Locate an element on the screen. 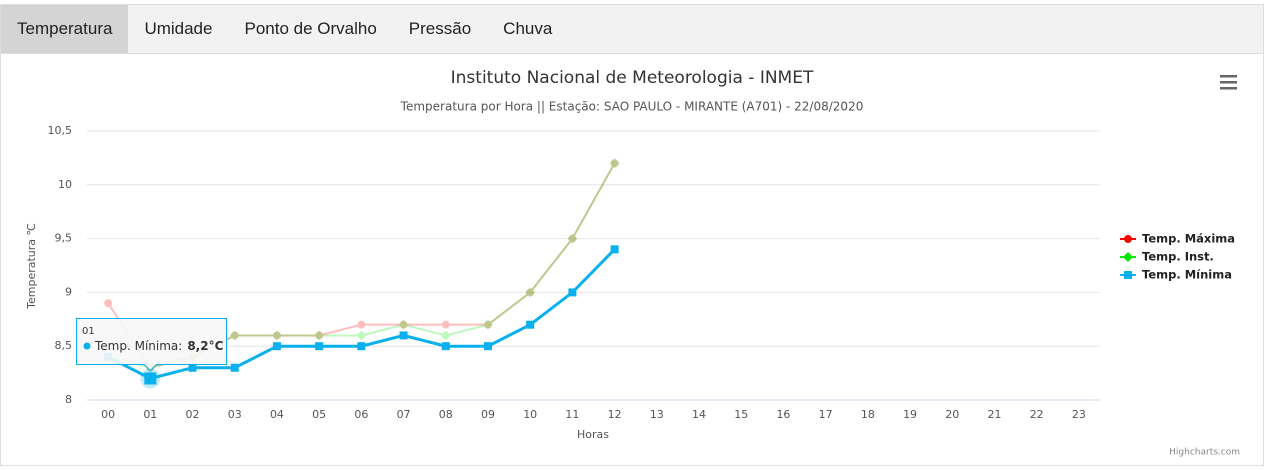 The height and width of the screenshot is (470, 1264). legend-label: Temp. Máxima is located at coordinates (1188, 239).